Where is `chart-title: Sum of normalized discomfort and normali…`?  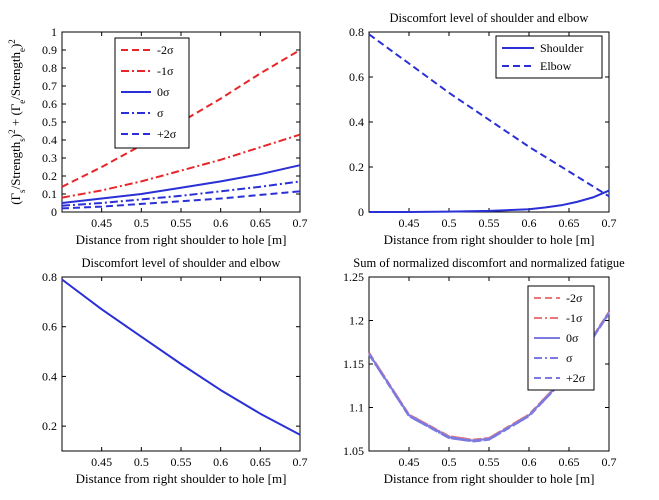
chart-title: Sum of normalized discomfort and normali… is located at coordinates (489, 263).